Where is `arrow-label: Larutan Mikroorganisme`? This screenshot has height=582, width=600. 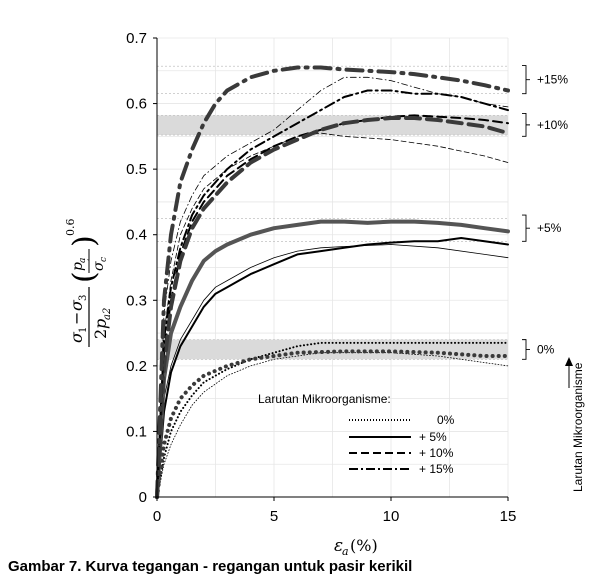 arrow-label: Larutan Mikroorganisme is located at coordinates (578, 427).